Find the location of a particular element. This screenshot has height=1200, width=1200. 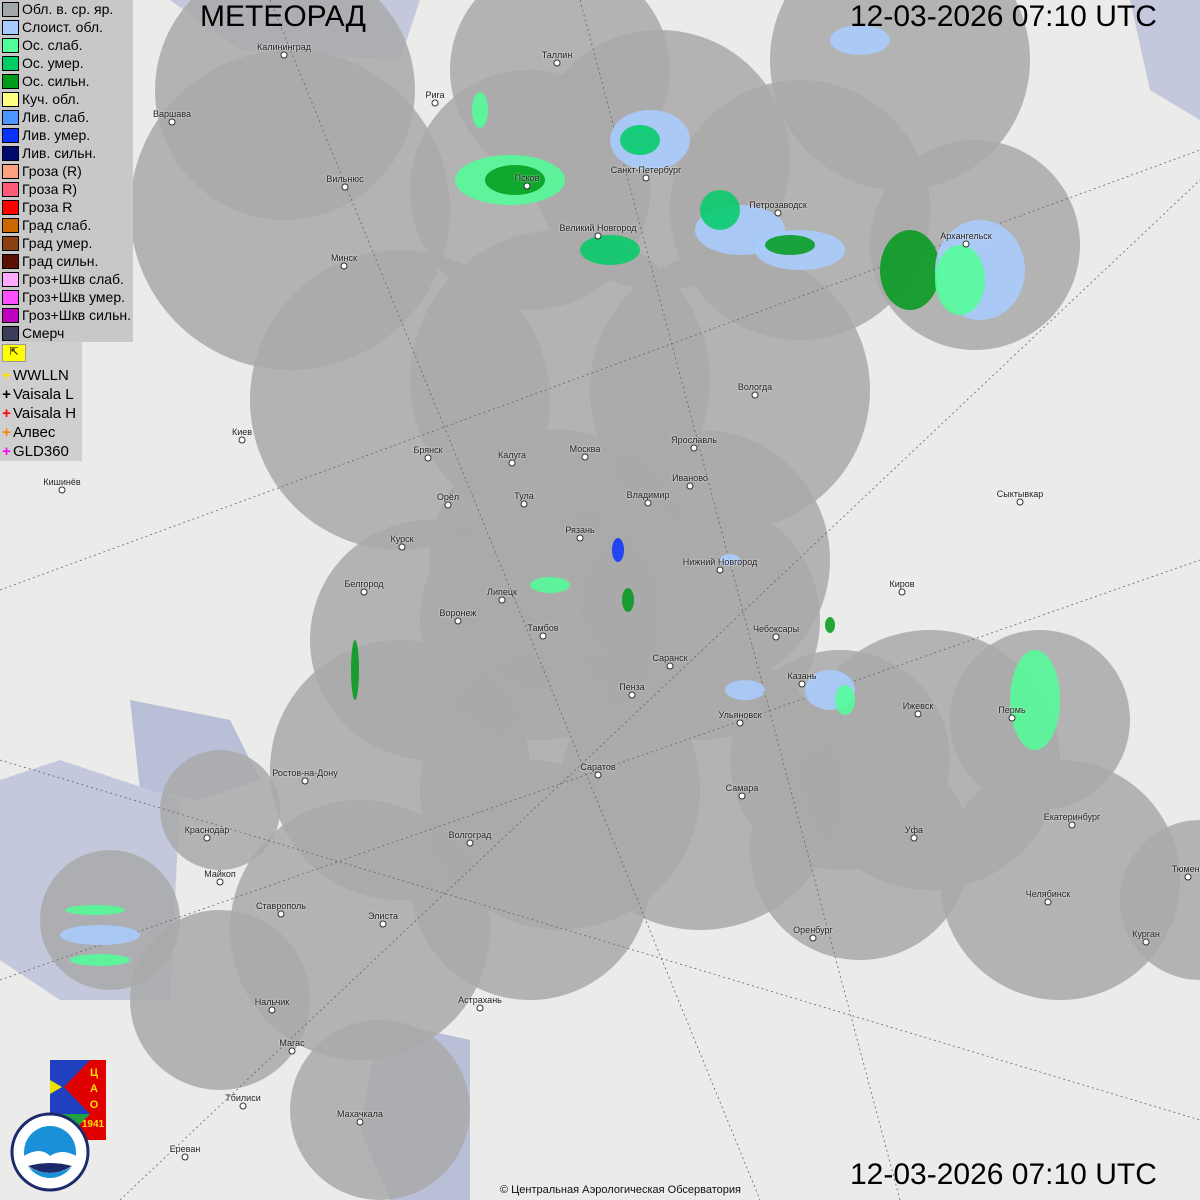

legend-item: Лив. слаб. is located at coordinates (66, 117).